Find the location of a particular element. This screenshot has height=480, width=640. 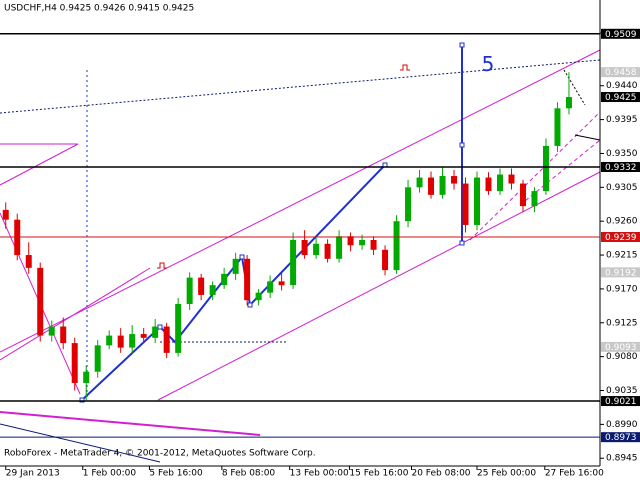

price-tag-label: 0.9509 is located at coordinates (621, 35).